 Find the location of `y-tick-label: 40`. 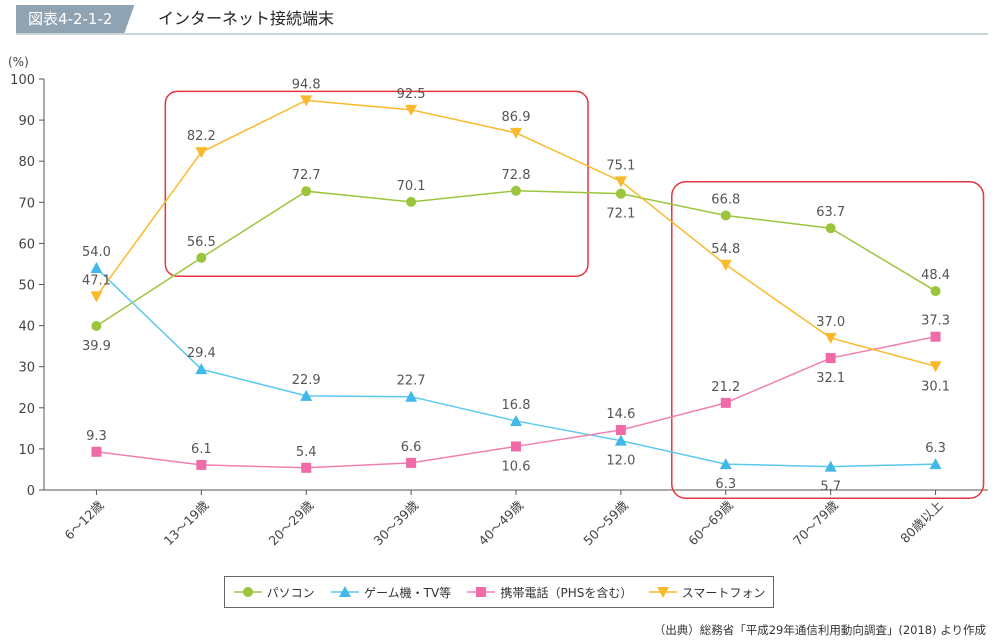

y-tick-label: 40 is located at coordinates (26, 327).